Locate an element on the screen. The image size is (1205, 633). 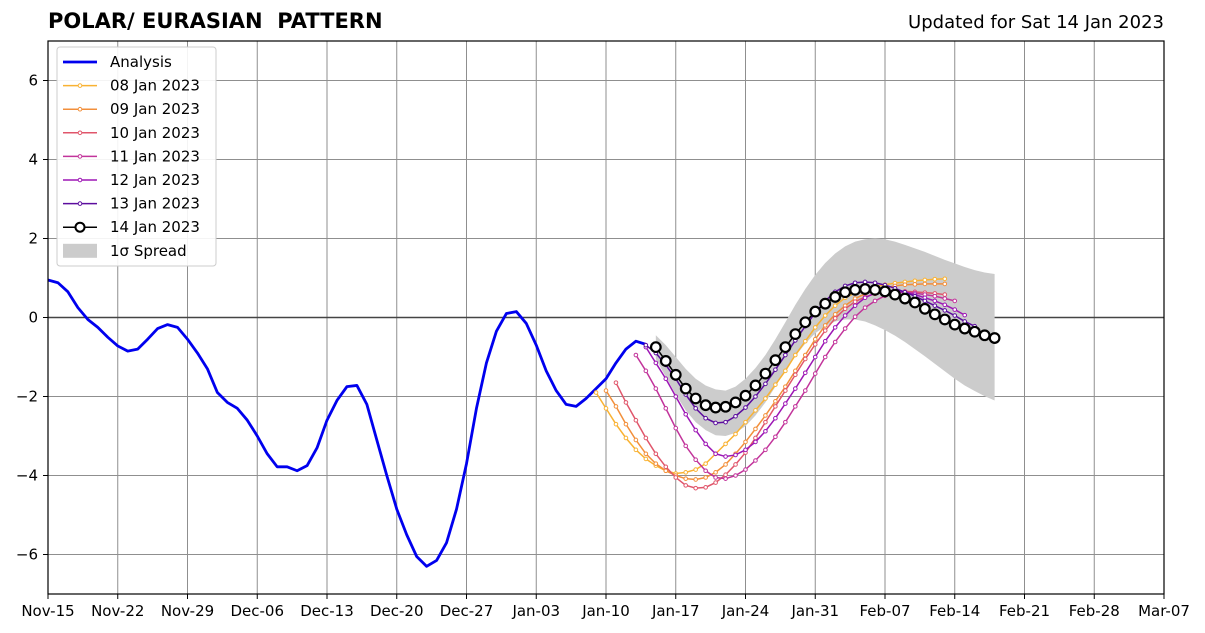
x-tick-label: Feb-21 is located at coordinates (1024, 611).